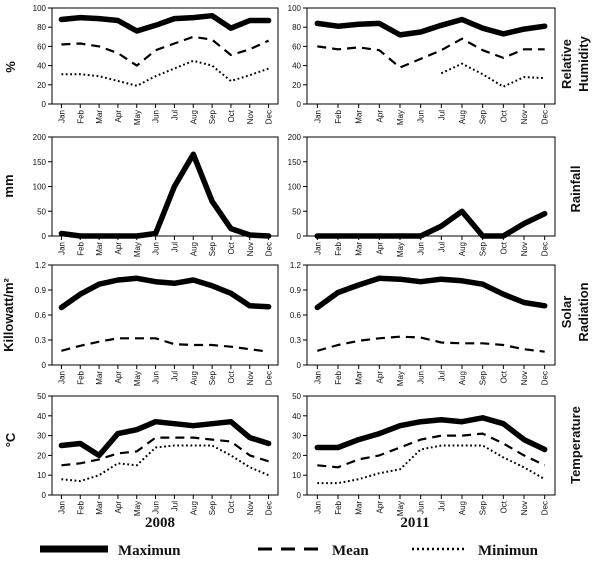  What do you see at coordinates (41, 475) in the screenshot?
I see `y-tick-label: 10` at bounding box center [41, 475].